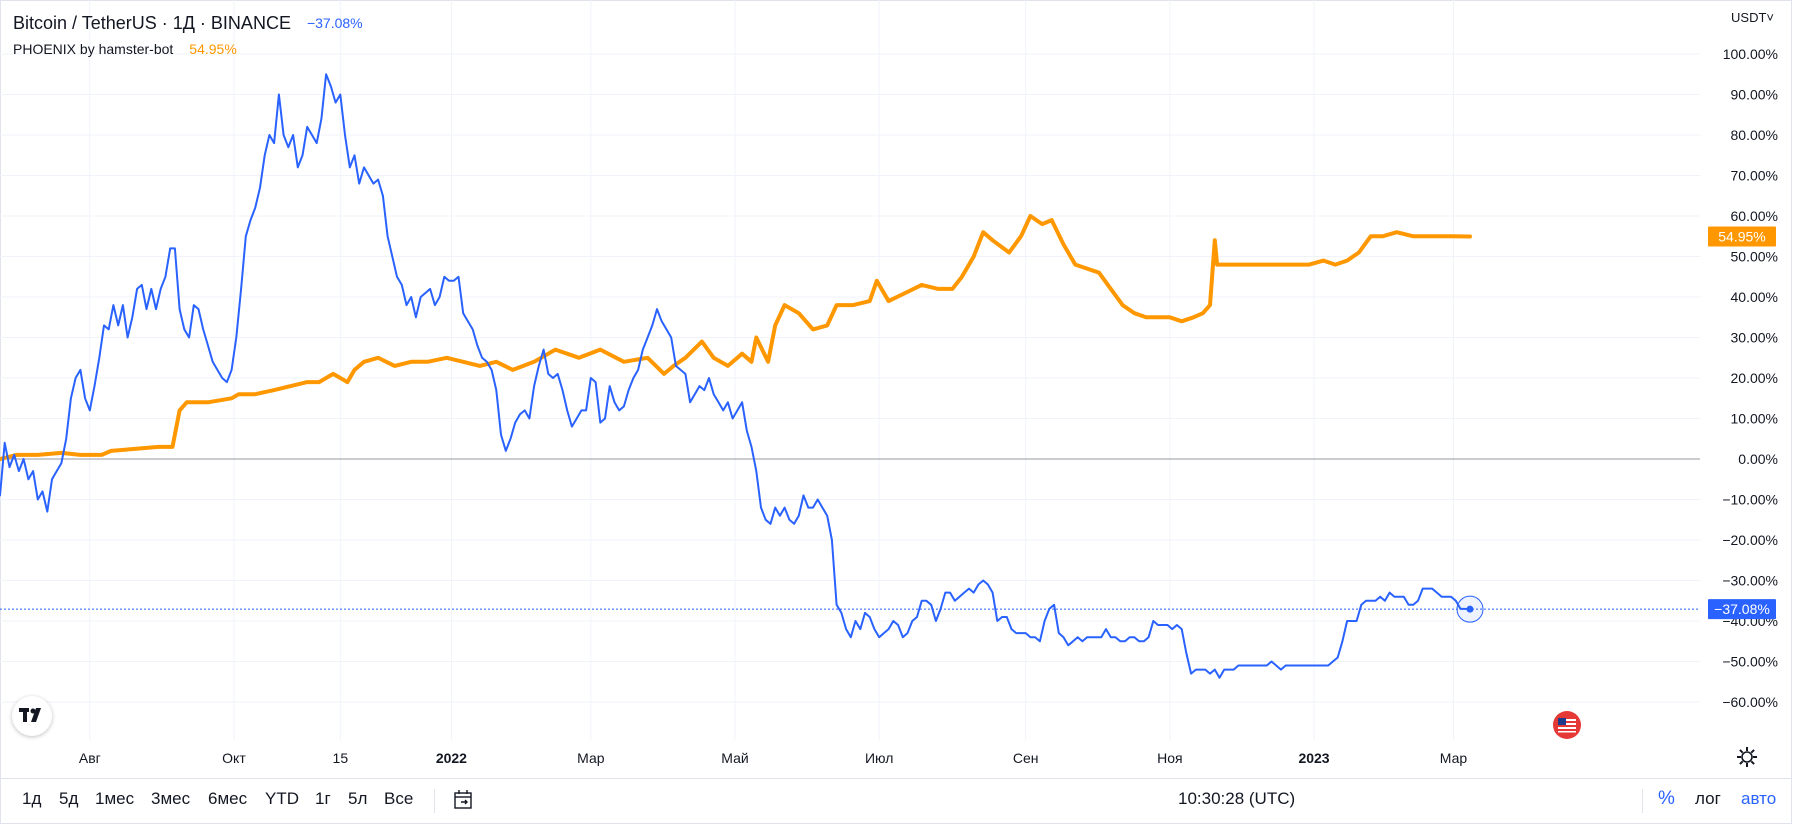 Image resolution: width=1794 pixels, height=826 pixels. I want to click on phoenix-last-value-tag-bg, so click(1742, 236).